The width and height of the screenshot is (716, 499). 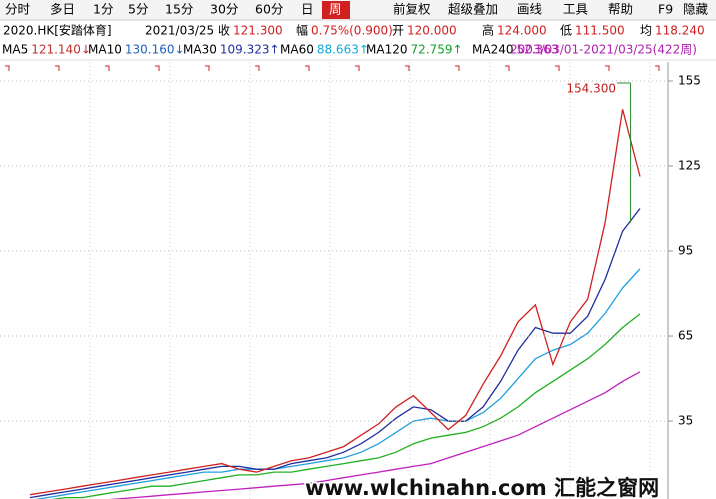 I want to click on ma-value: 121.140↓, so click(x=61, y=50).